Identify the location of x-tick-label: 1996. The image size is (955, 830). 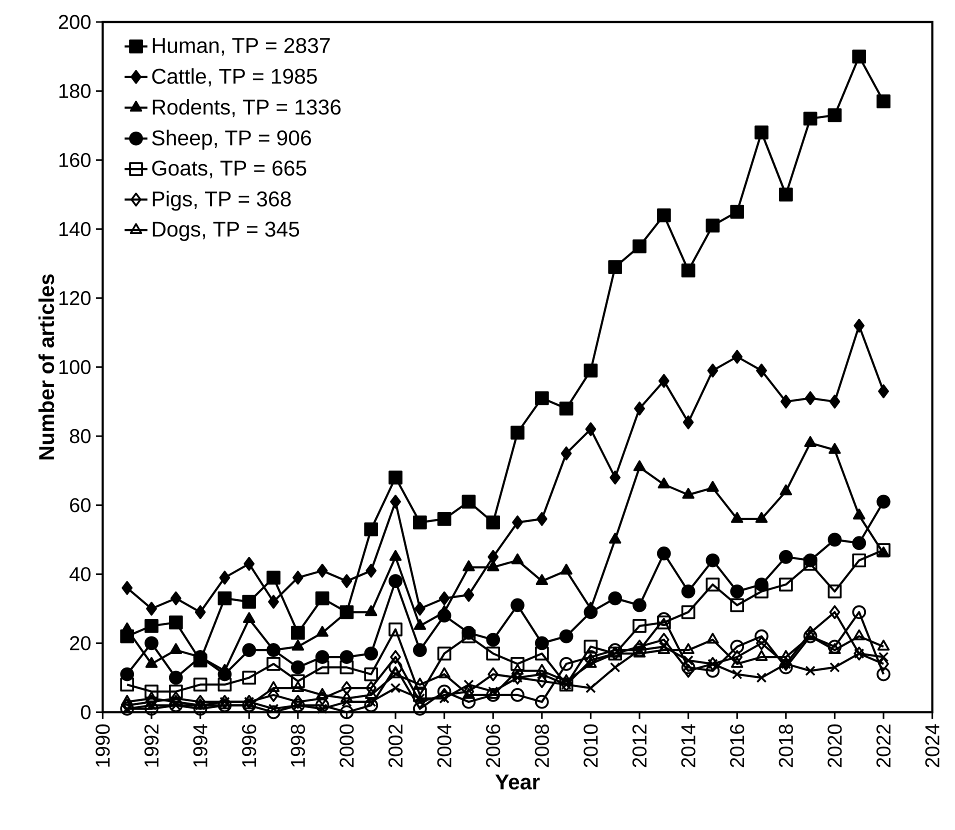
(249, 745).